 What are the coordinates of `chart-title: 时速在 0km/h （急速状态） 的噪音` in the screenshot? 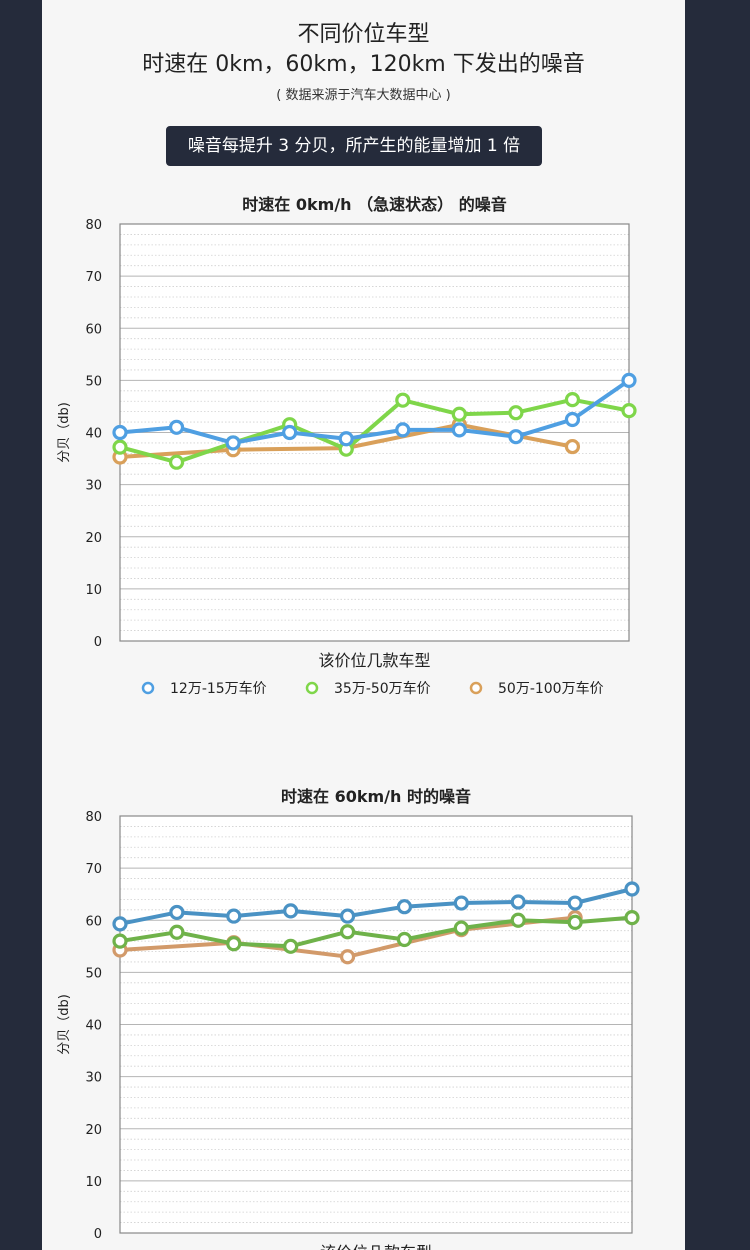 It's located at (374, 204).